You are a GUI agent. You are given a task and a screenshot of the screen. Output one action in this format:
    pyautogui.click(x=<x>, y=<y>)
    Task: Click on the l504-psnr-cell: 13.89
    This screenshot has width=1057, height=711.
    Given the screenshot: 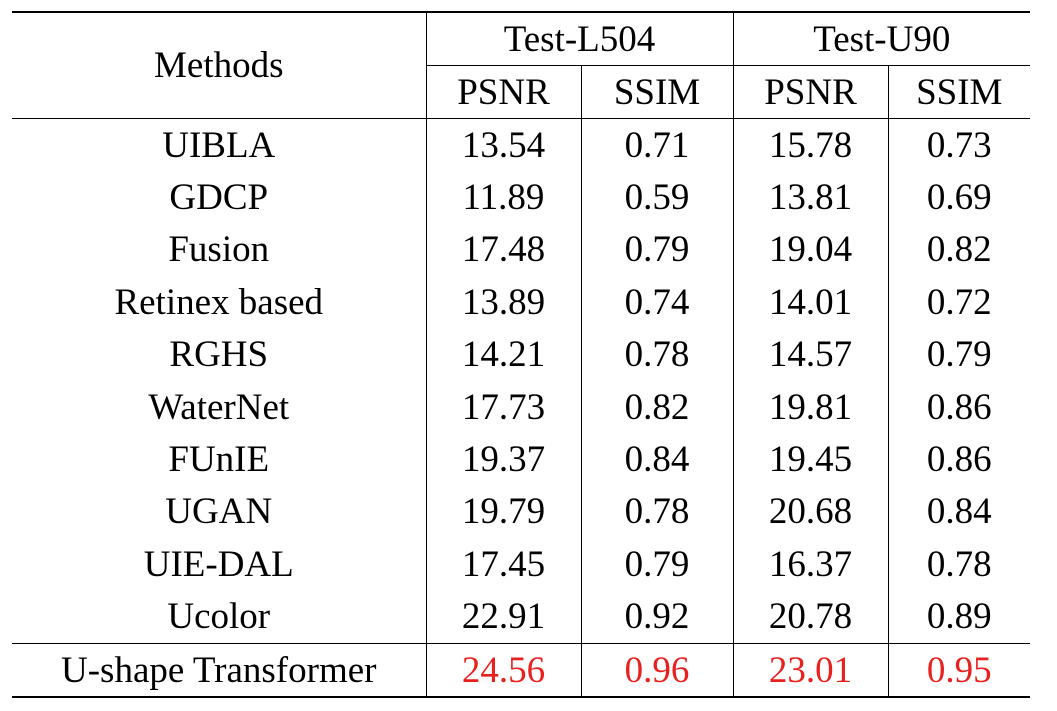 What is the action you would take?
    pyautogui.click(x=504, y=302)
    